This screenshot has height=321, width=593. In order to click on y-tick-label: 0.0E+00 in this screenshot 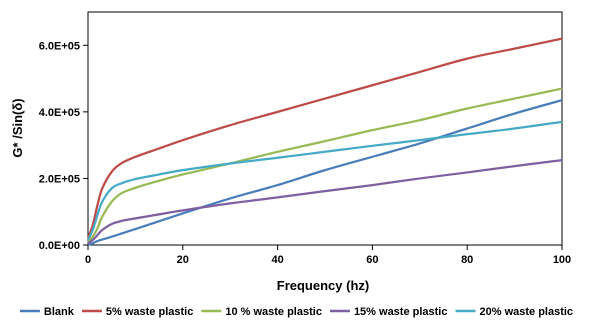, I will do `click(59, 246)`.